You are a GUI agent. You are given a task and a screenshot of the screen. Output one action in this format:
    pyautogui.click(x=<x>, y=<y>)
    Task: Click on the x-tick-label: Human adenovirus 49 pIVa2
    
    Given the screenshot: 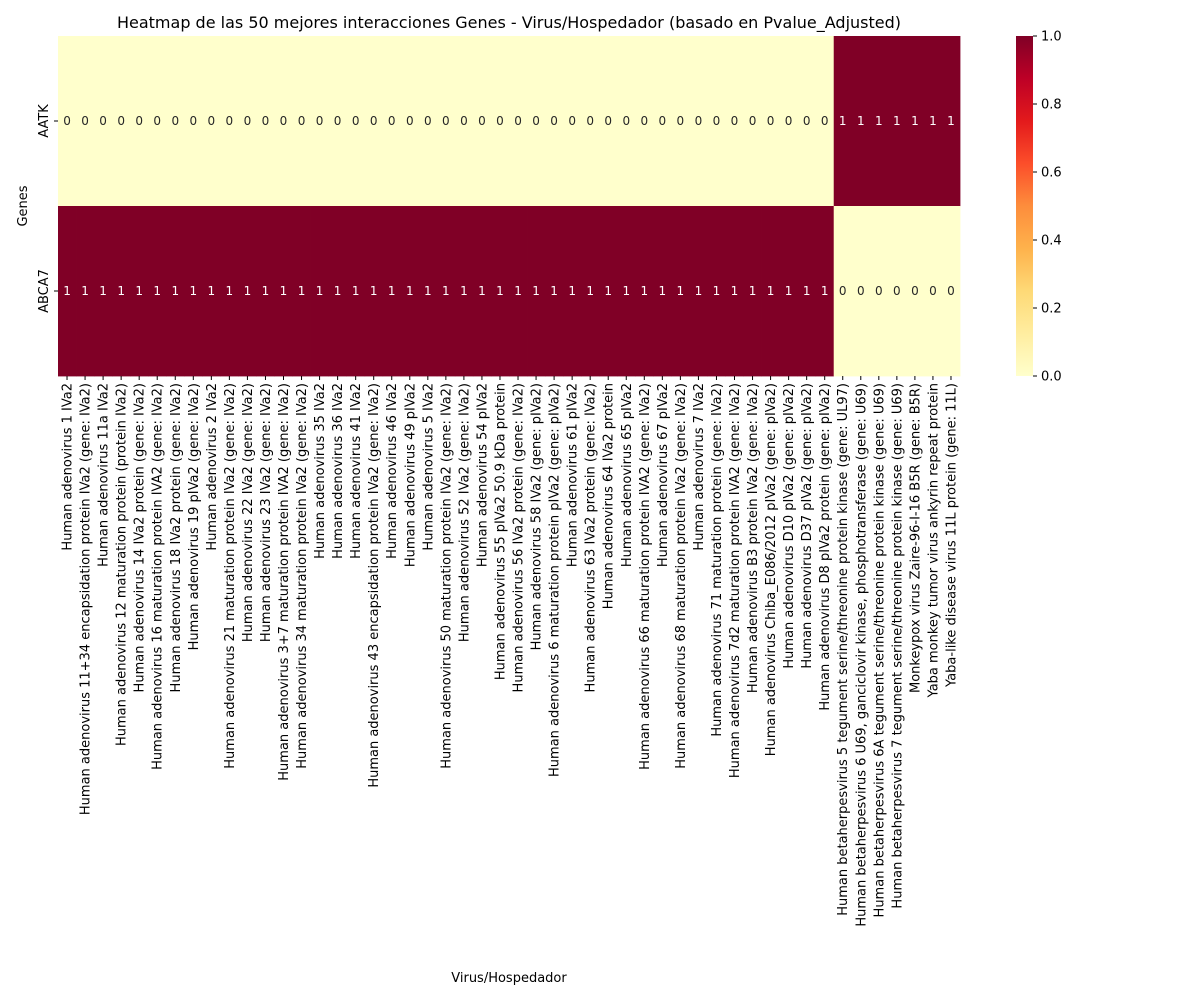 What is the action you would take?
    pyautogui.click(x=410, y=475)
    